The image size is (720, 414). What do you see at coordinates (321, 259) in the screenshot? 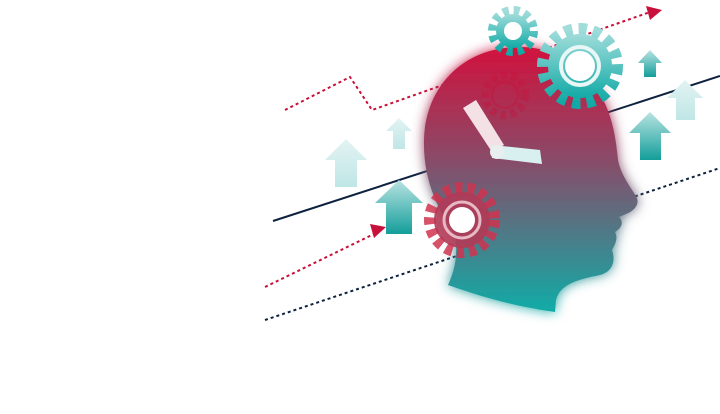
I see `red-trend-line-lower` at bounding box center [321, 259].